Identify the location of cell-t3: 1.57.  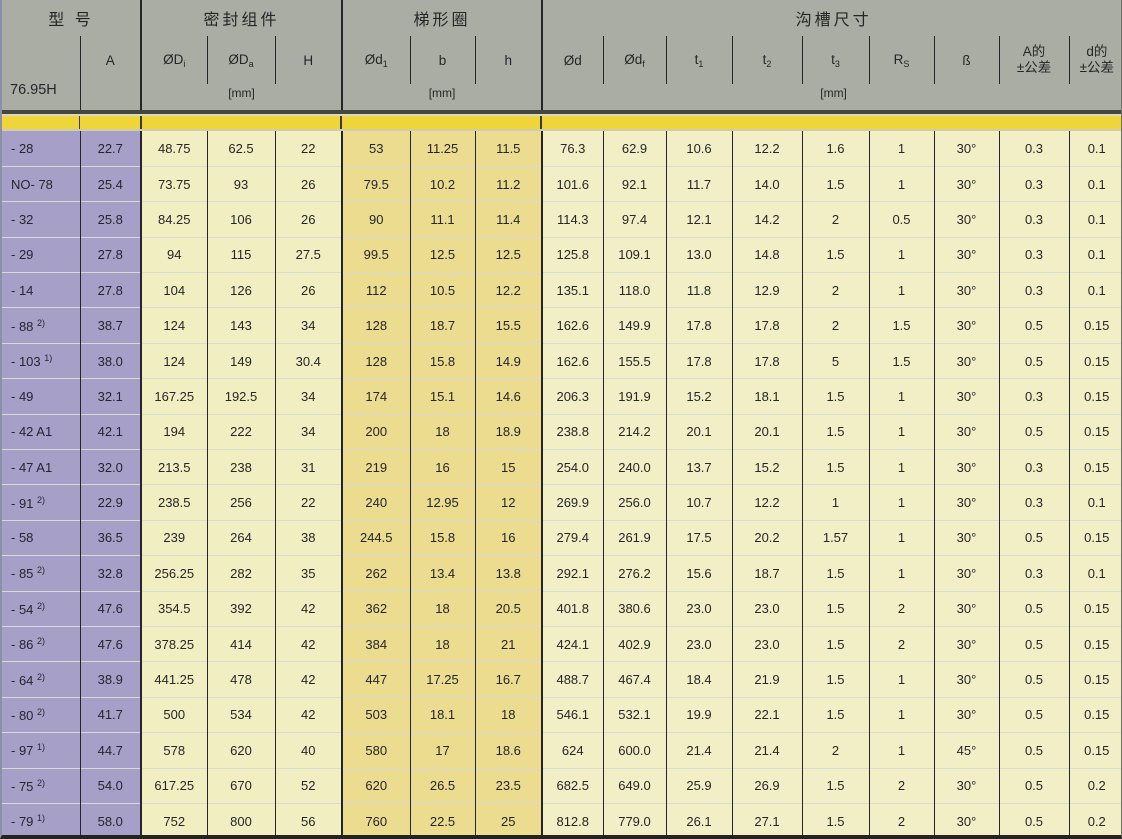
(835, 537).